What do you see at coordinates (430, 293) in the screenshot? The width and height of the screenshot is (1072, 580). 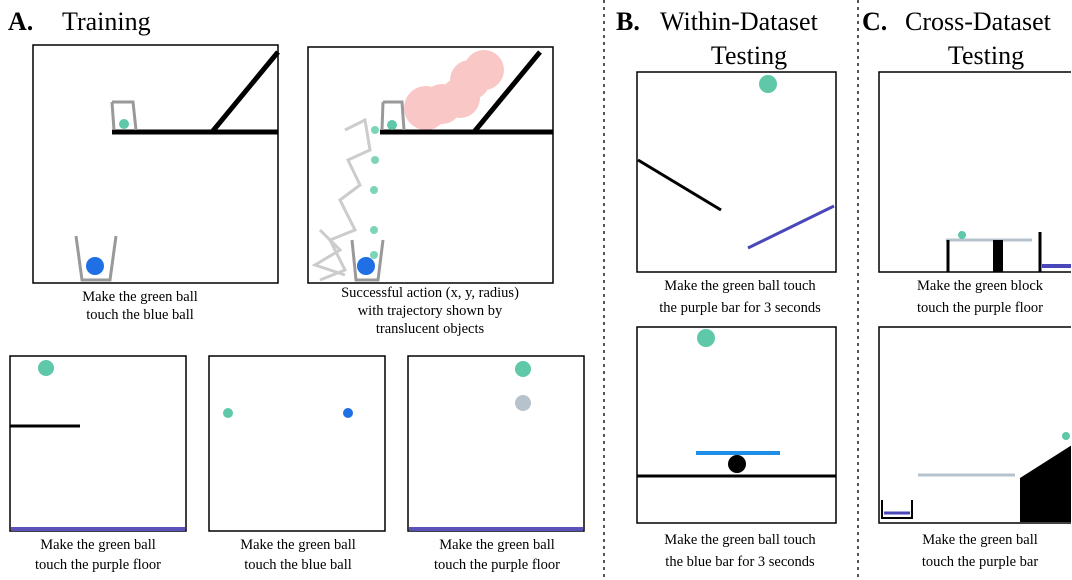 I see `caption-line: Successful action (x, y, radius)` at bounding box center [430, 293].